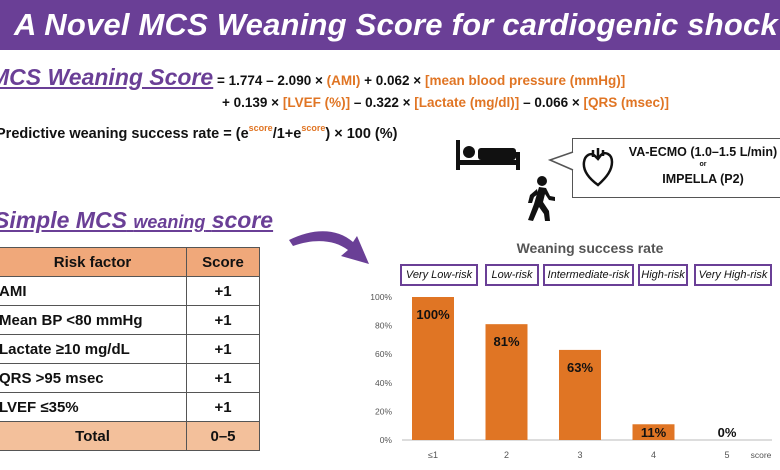 This screenshot has width=780, height=470. What do you see at coordinates (93, 262) in the screenshot?
I see `header-risk-factor: Risk factor` at bounding box center [93, 262].